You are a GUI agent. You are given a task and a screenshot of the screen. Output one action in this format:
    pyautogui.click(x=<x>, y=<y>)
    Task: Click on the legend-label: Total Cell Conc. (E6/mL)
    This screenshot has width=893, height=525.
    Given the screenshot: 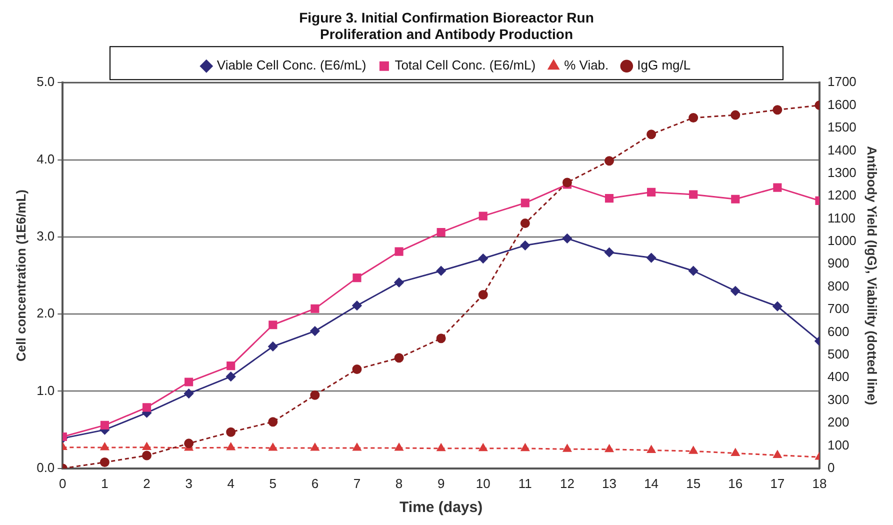 What is the action you would take?
    pyautogui.click(x=465, y=65)
    